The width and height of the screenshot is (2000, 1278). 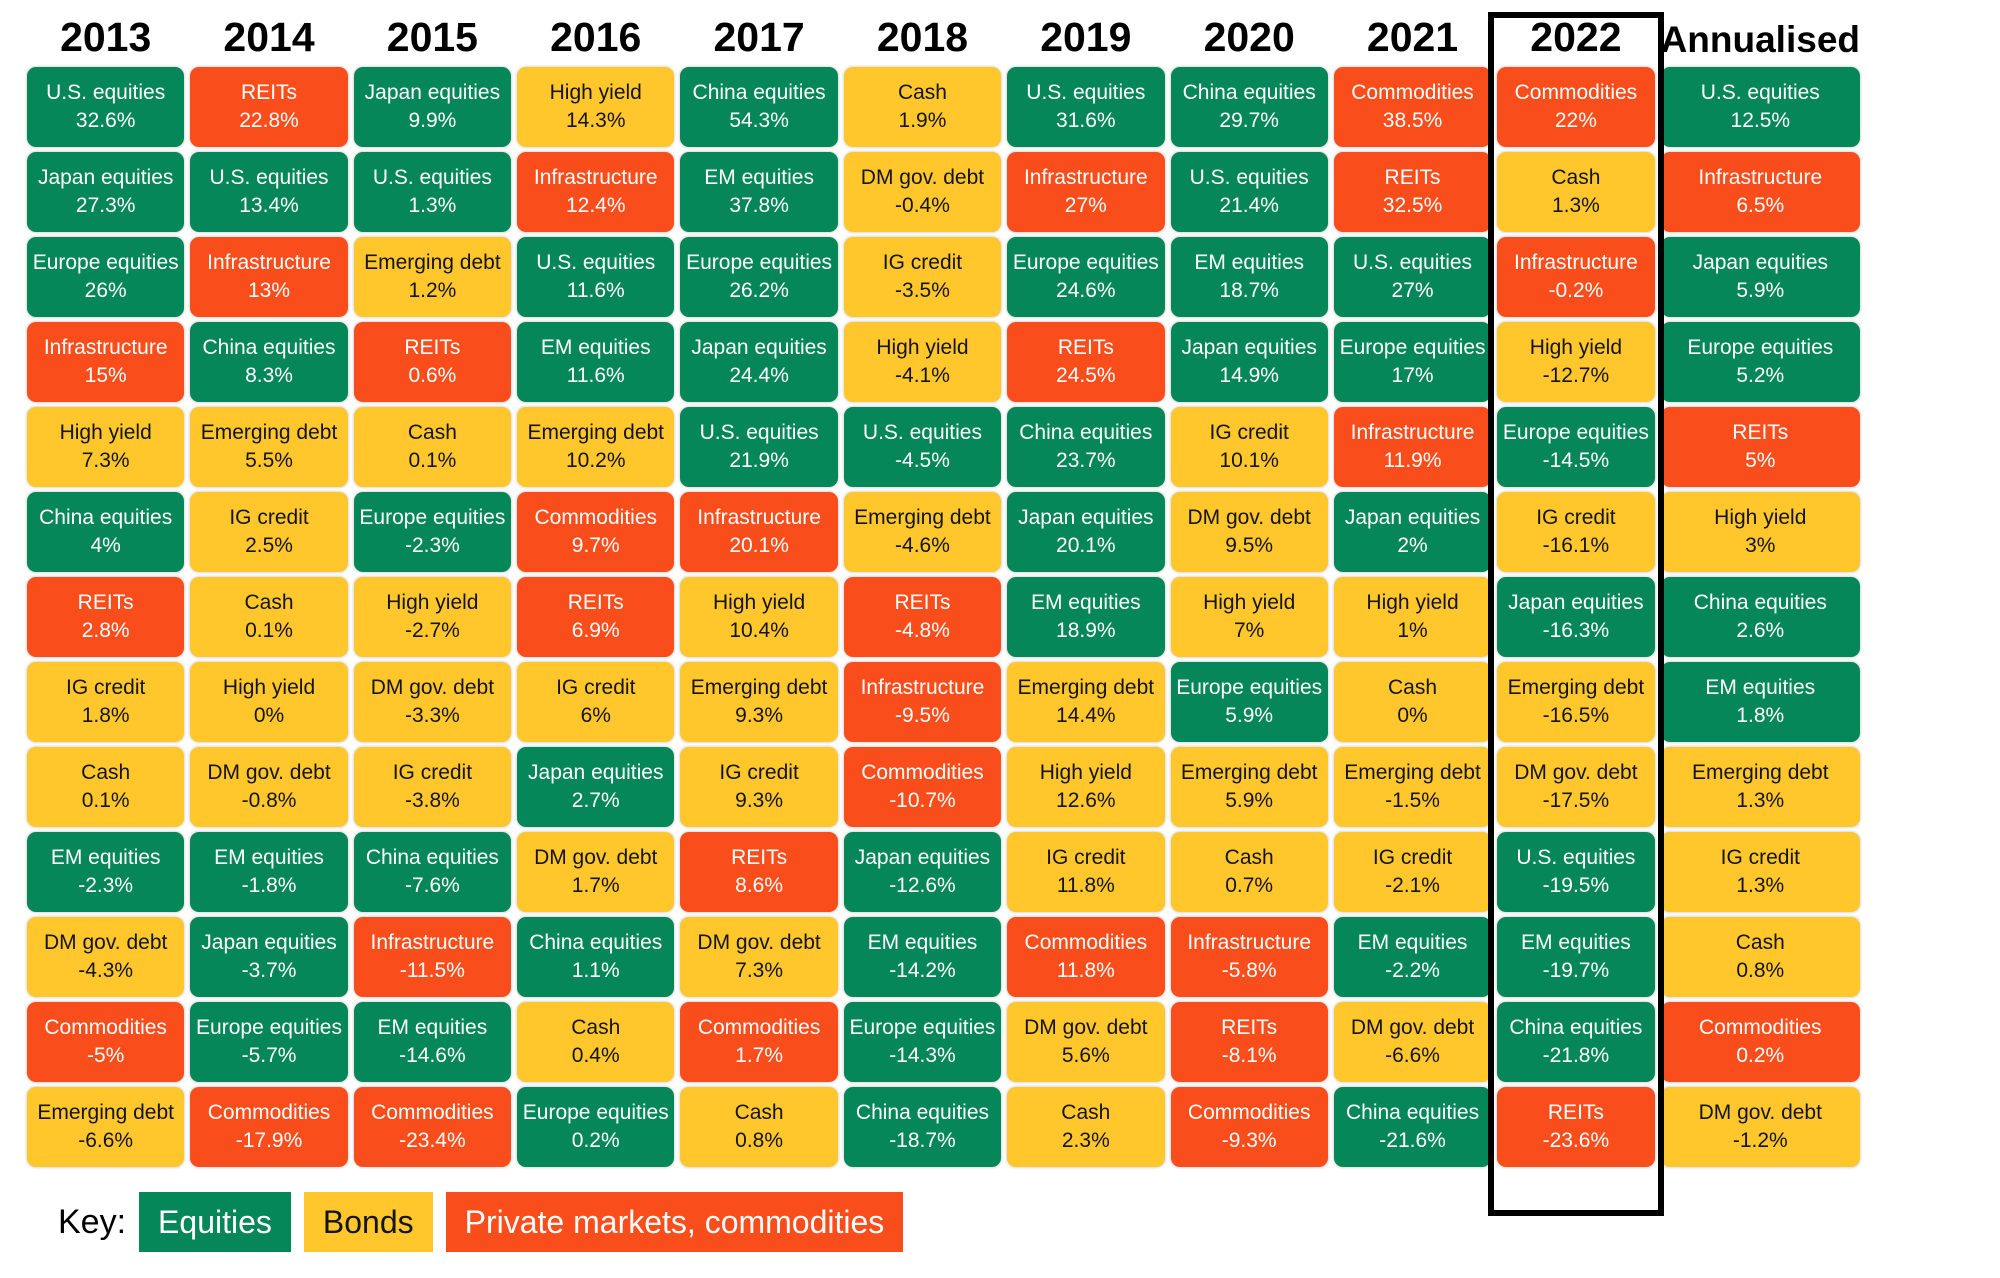 I want to click on asset-return: 24.6%, so click(x=1086, y=290).